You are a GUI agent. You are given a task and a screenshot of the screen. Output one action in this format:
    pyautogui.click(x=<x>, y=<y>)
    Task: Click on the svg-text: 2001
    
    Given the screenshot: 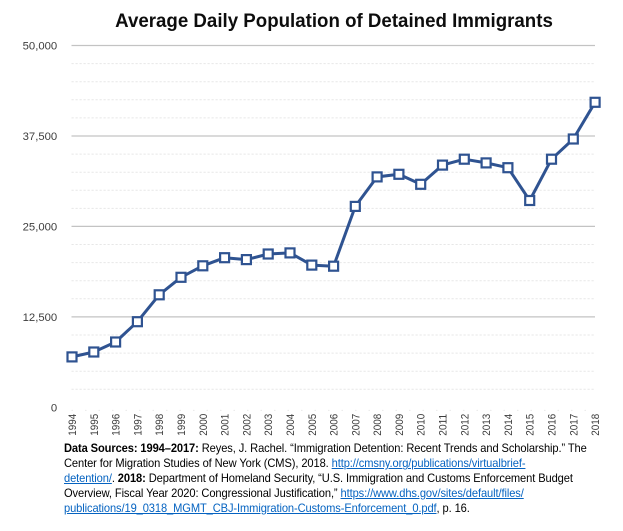 What is the action you would take?
    pyautogui.click(x=226, y=425)
    